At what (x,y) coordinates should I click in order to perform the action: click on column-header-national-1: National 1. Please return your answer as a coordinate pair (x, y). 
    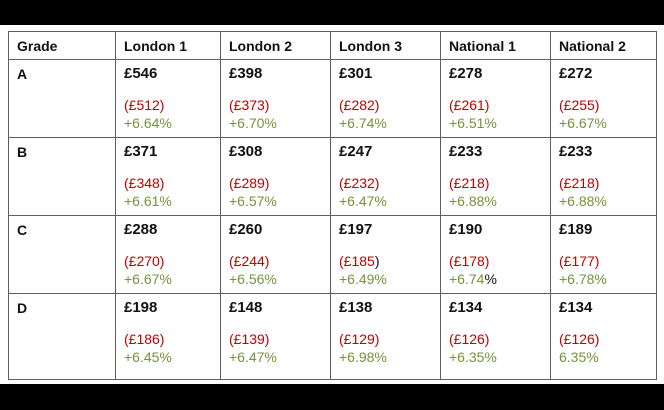
    Looking at the image, I should click on (495, 45).